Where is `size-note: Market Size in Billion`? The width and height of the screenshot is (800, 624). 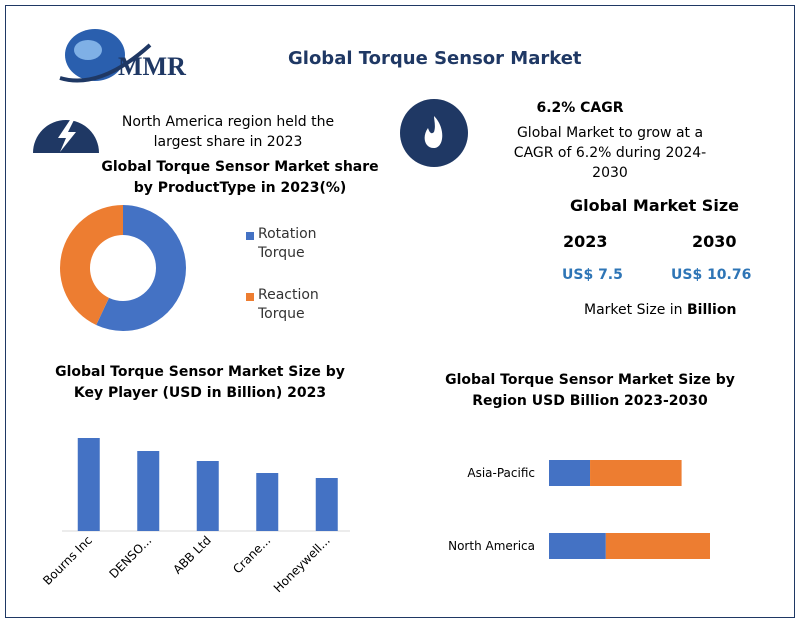
size-note: Market Size in Billion is located at coordinates (660, 310).